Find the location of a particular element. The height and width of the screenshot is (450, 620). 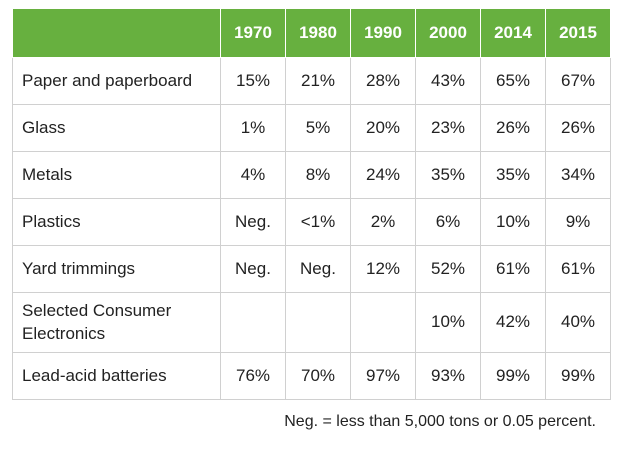

header-cell-empty is located at coordinates (116, 33).